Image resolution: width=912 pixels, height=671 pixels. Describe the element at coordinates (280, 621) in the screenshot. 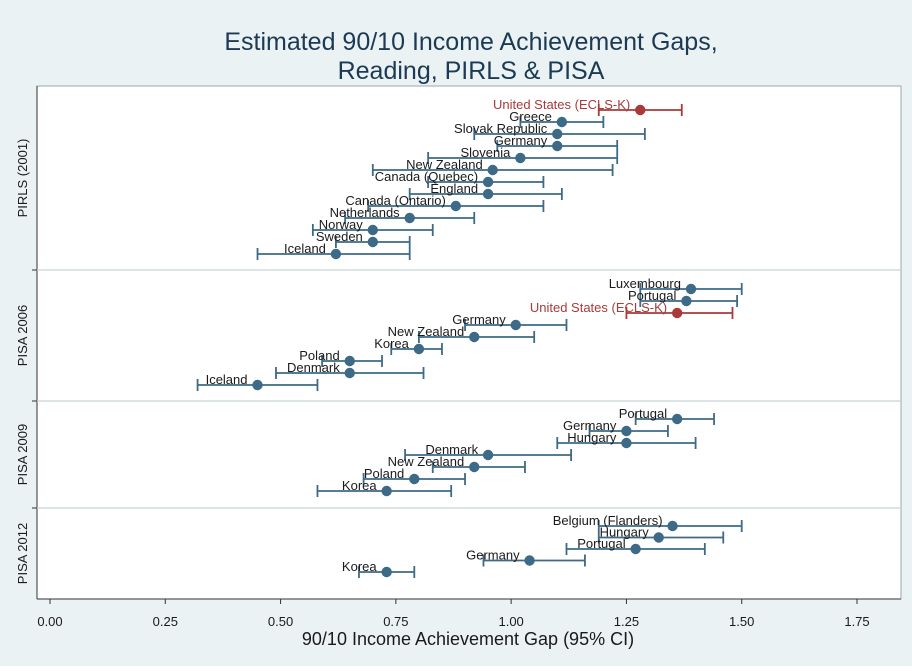

I see `x-tick-label: 0.50` at that location.